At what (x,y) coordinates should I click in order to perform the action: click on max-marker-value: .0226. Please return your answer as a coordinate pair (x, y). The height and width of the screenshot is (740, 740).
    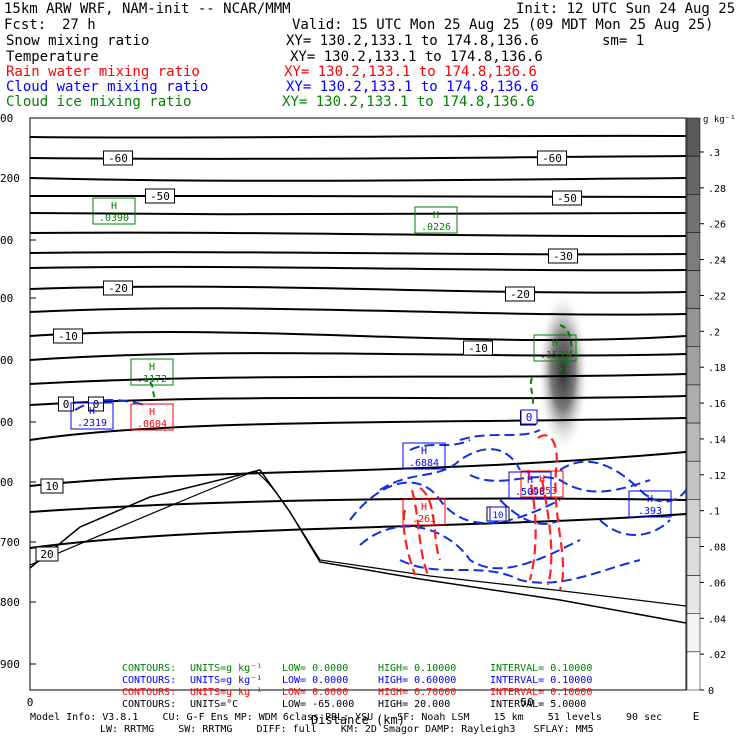
    Looking at the image, I should click on (436, 227).